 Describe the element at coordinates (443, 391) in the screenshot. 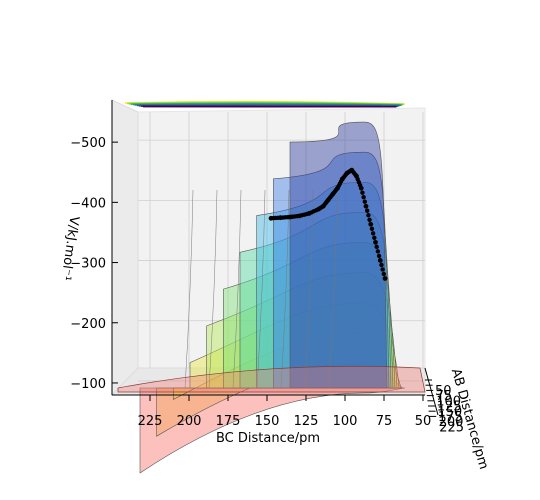

I see `y-tick-label: 50` at that location.